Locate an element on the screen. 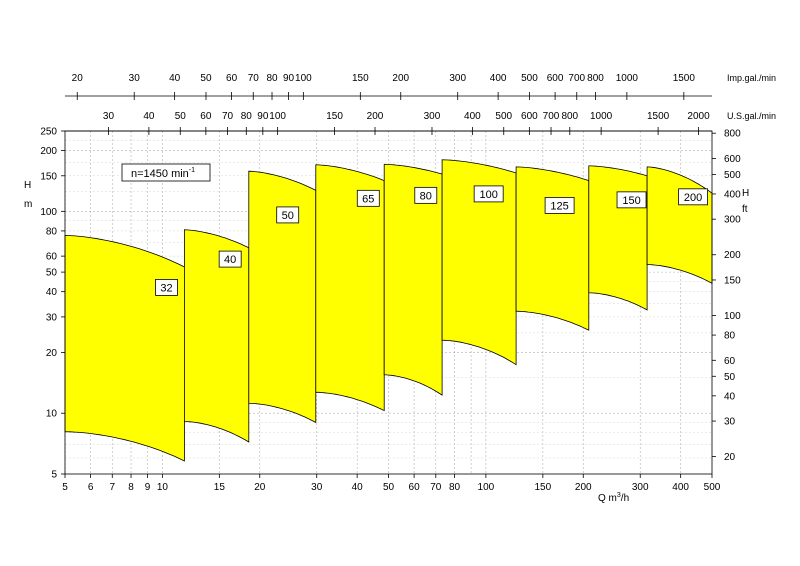 Image resolution: width=800 pixels, height=566 pixels. top-imp-tick-label: 1000 is located at coordinates (627, 78).